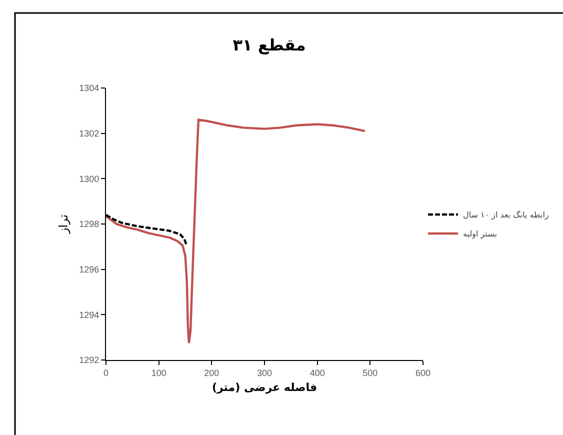  What do you see at coordinates (480, 234) in the screenshot?
I see `legend-label: بستر اولیه` at bounding box center [480, 234].